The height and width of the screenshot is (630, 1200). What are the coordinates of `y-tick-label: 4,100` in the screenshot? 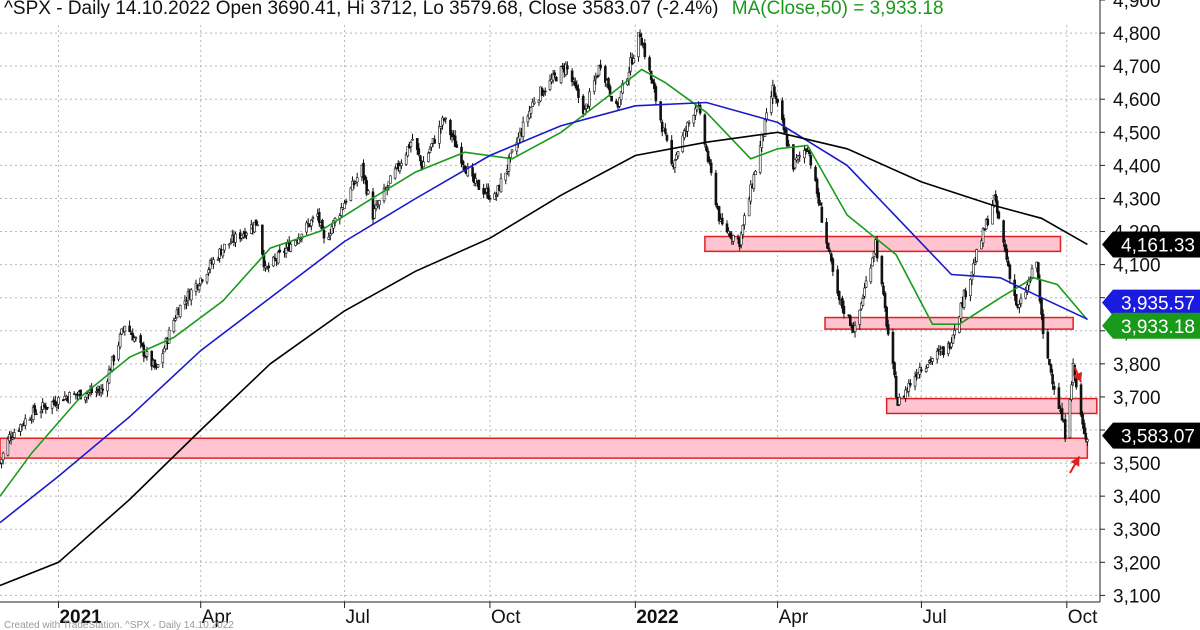 It's located at (1137, 266).